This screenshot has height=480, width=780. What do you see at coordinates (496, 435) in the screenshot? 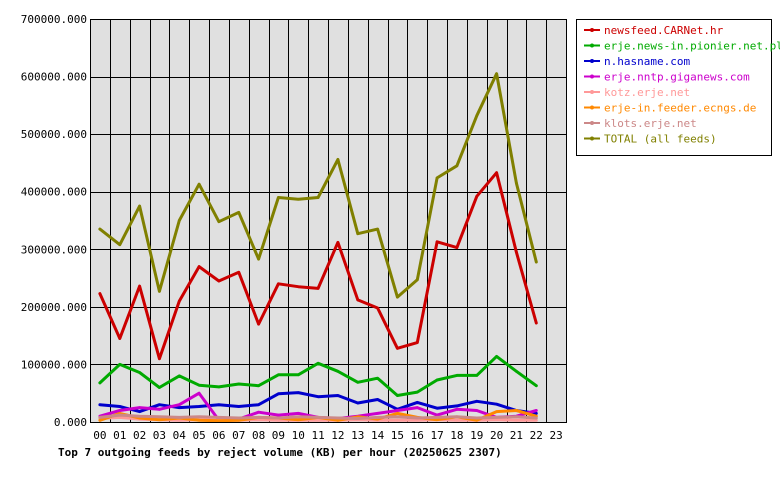
I see `x-tick-label: 20` at bounding box center [496, 435].